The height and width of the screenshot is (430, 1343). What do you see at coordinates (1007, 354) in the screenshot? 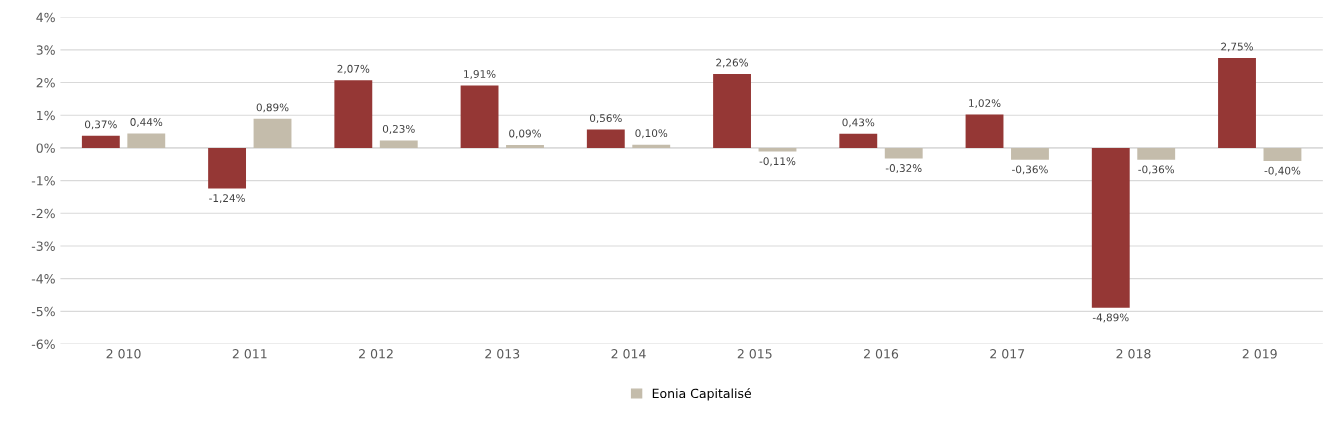
I see `x-tick-label: 2 017` at bounding box center [1007, 354].